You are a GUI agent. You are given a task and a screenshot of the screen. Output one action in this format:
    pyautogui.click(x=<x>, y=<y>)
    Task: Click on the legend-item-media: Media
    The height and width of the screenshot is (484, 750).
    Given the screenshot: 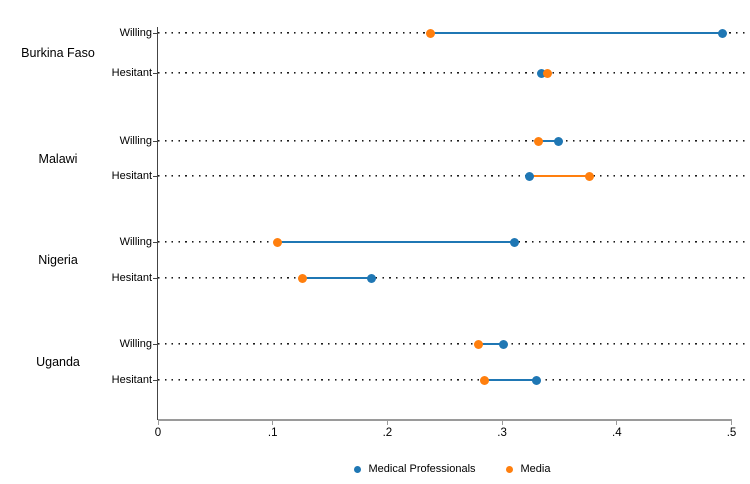 What is the action you would take?
    pyautogui.click(x=528, y=469)
    